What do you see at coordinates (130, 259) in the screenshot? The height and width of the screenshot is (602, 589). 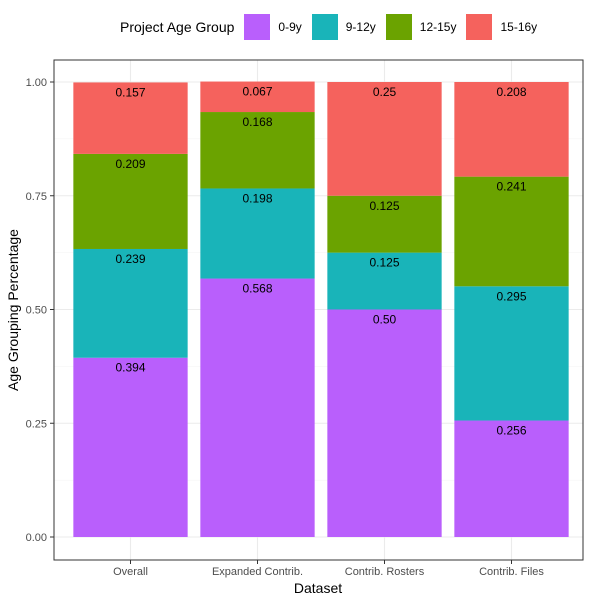 I see `data-label: 0.239` at bounding box center [130, 259].